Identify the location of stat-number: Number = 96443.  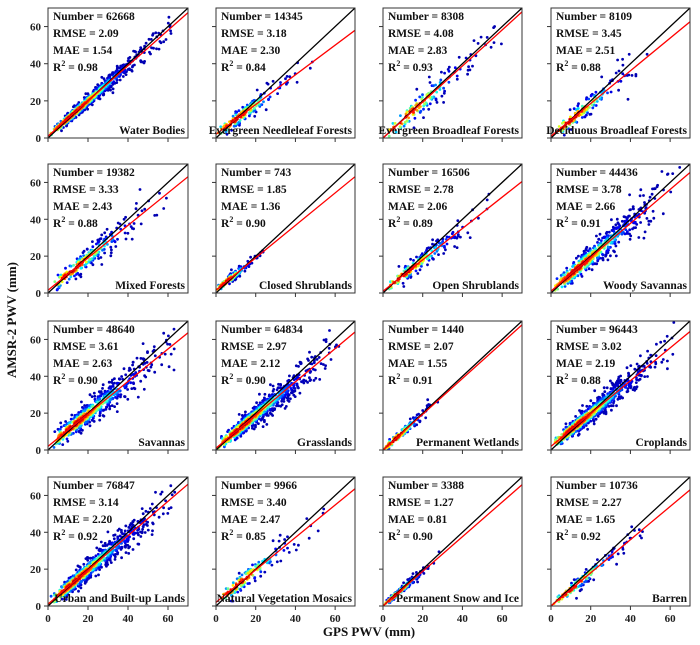
(597, 330).